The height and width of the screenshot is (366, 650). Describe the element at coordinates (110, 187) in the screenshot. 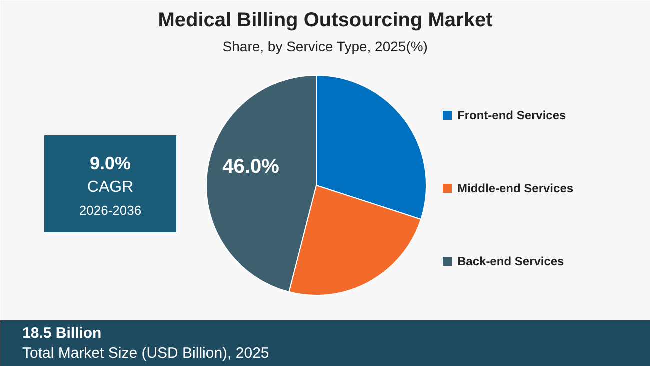

I see `text: CAGR` at that location.